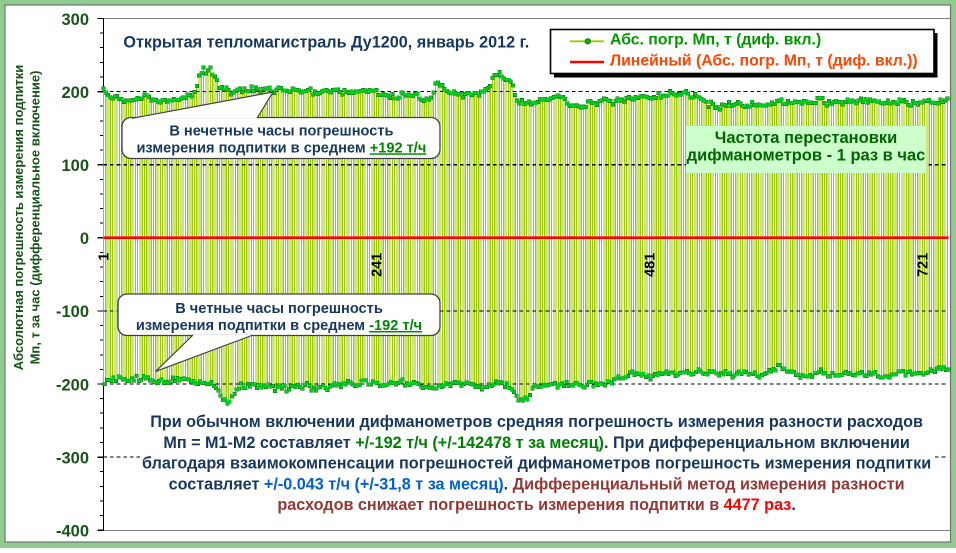 The image size is (956, 553). Describe the element at coordinates (72, 312) in the screenshot. I see `svg-text: -100` at that location.